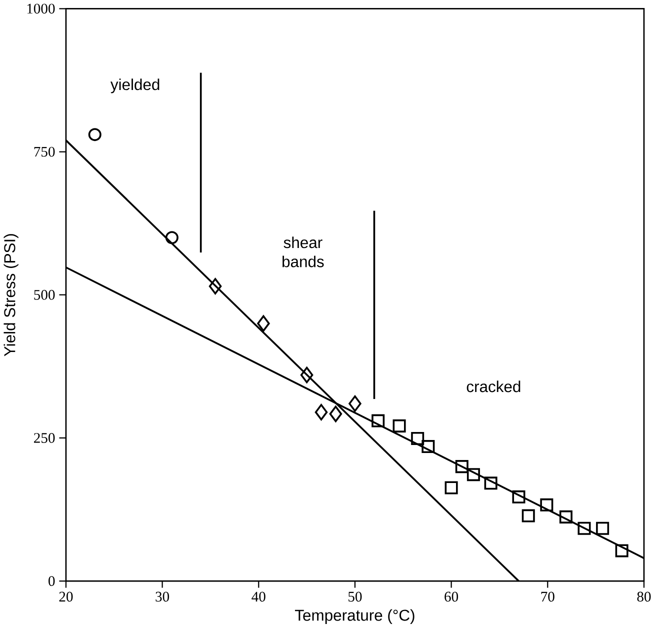 Image resolution: width=655 pixels, height=628 pixels. What do you see at coordinates (44, 295) in the screenshot?
I see `y-tick-label: 500` at bounding box center [44, 295].